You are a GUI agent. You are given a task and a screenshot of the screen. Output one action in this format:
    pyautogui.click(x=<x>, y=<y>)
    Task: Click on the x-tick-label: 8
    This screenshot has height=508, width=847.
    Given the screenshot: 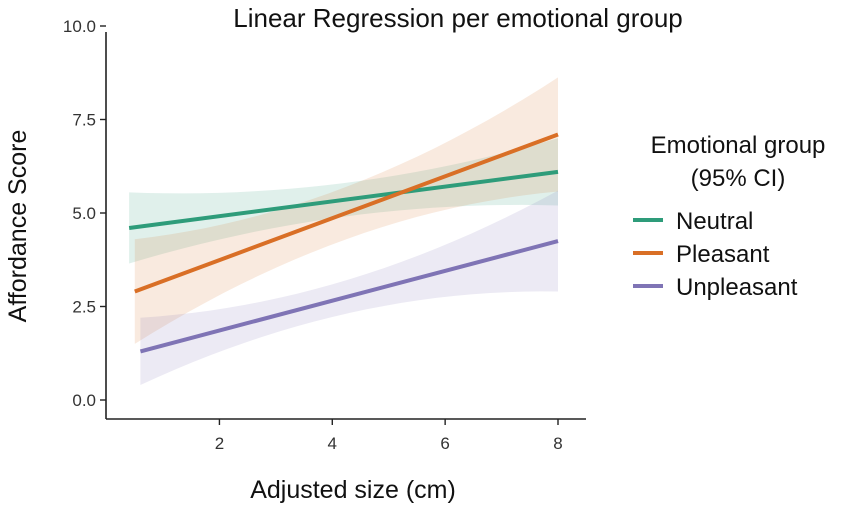 What is the action you would take?
    pyautogui.click(x=557, y=443)
    